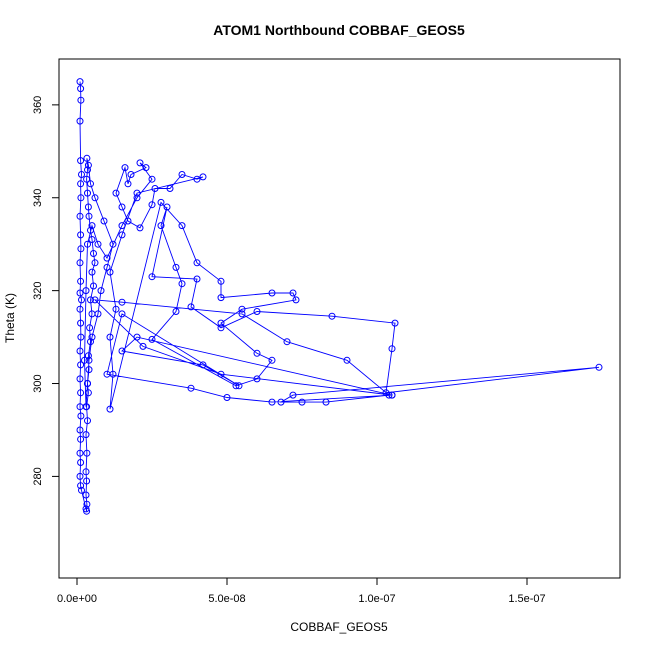 The image size is (650, 650). What do you see at coordinates (38, 476) in the screenshot?
I see `y-tick-label: 280` at bounding box center [38, 476].